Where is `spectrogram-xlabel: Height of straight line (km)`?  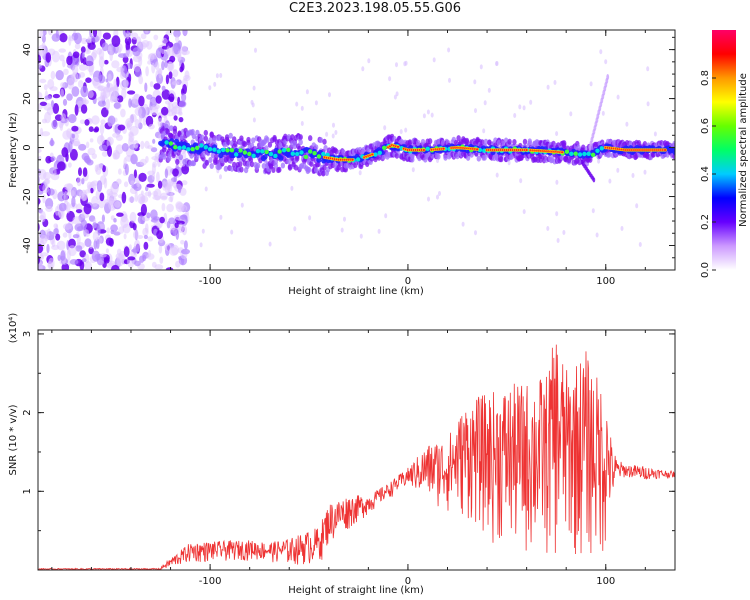
spectrogram-xlabel: Height of straight line (km) is located at coordinates (356, 291).